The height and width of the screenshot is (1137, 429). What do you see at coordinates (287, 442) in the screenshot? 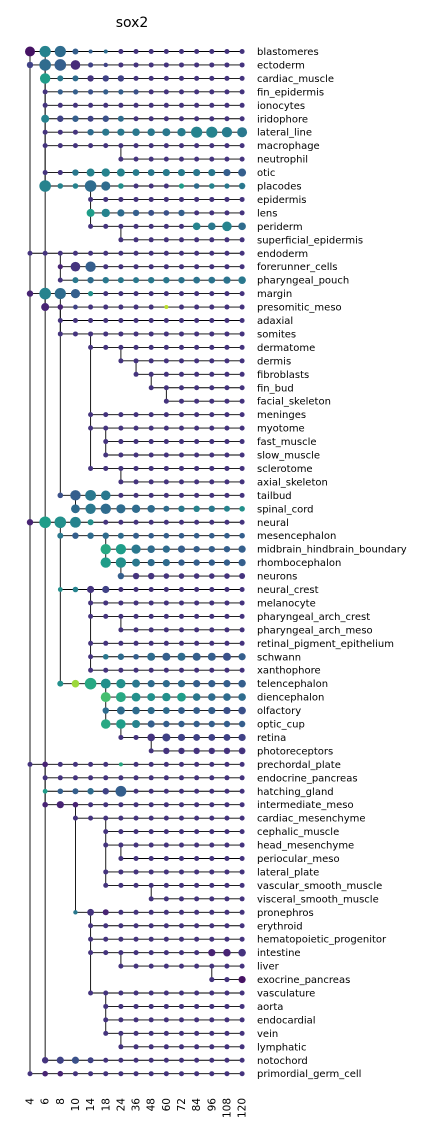
I see `row-label-fast_muscle: fast_muscle` at bounding box center [287, 442].